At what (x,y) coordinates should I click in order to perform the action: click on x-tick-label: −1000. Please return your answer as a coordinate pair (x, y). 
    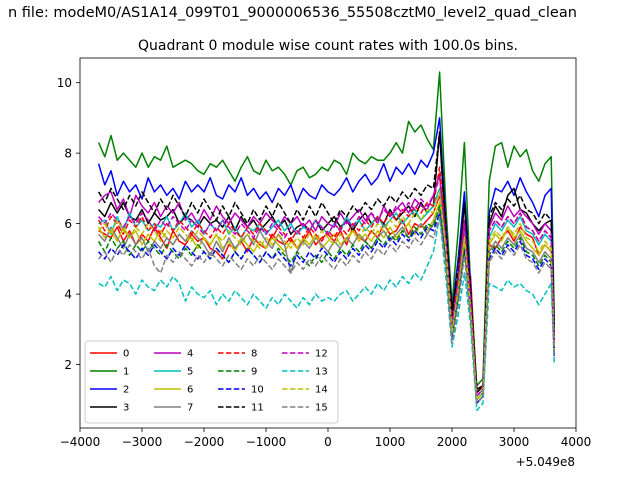
    Looking at the image, I should click on (266, 442).